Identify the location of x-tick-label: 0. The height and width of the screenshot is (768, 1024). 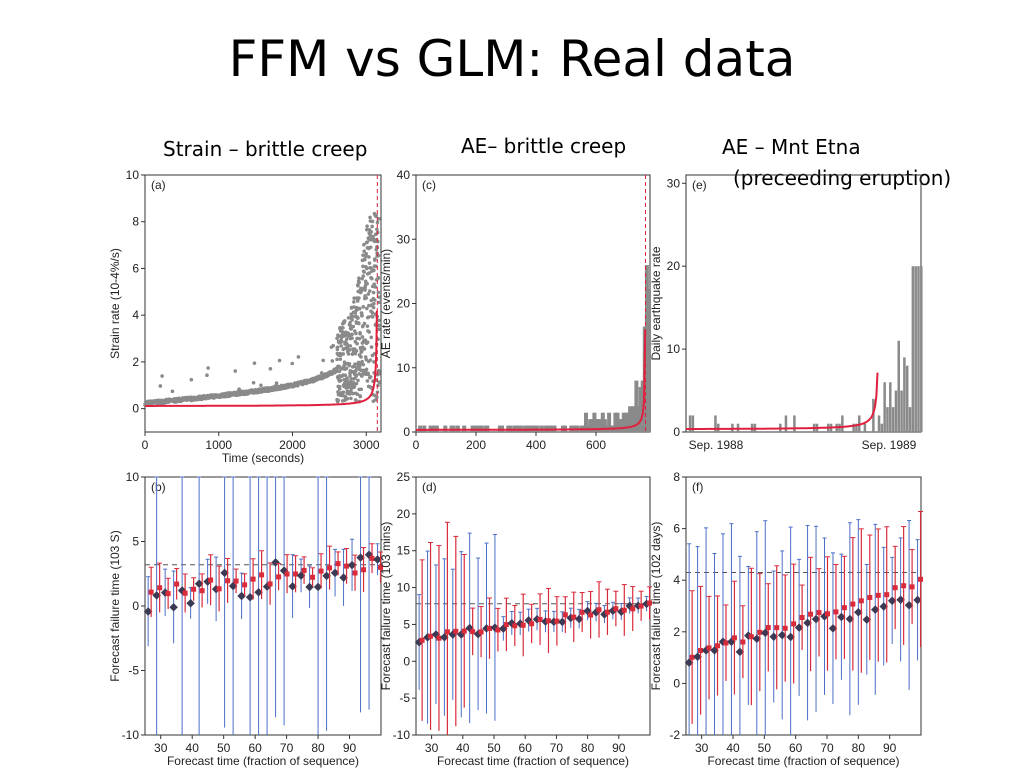
(145, 445).